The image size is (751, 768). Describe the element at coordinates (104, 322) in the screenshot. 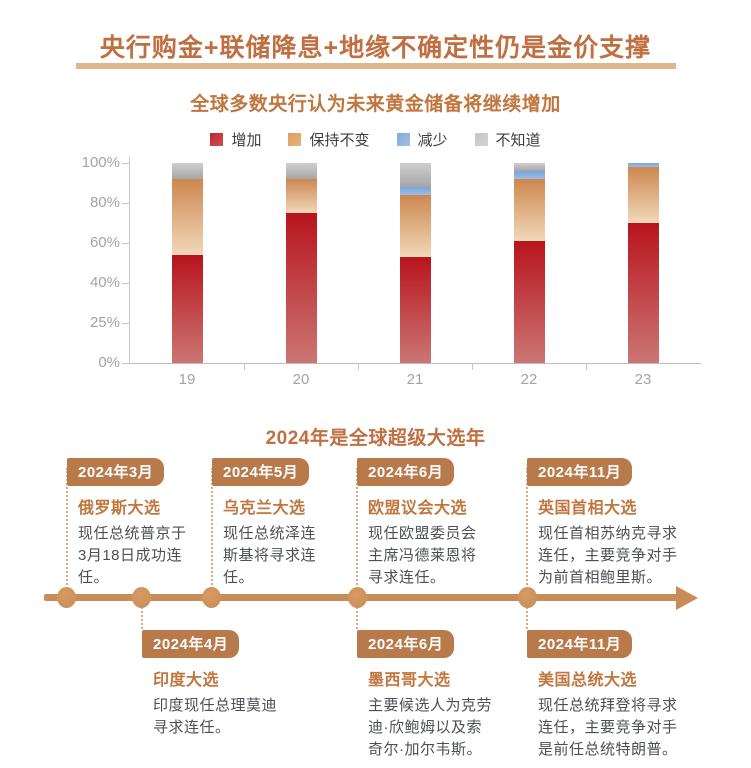

I see `y-tick-label: 25%` at that location.